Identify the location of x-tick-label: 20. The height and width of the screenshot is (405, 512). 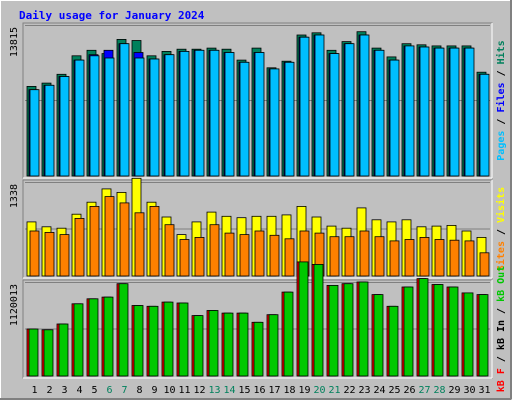
(319, 390).